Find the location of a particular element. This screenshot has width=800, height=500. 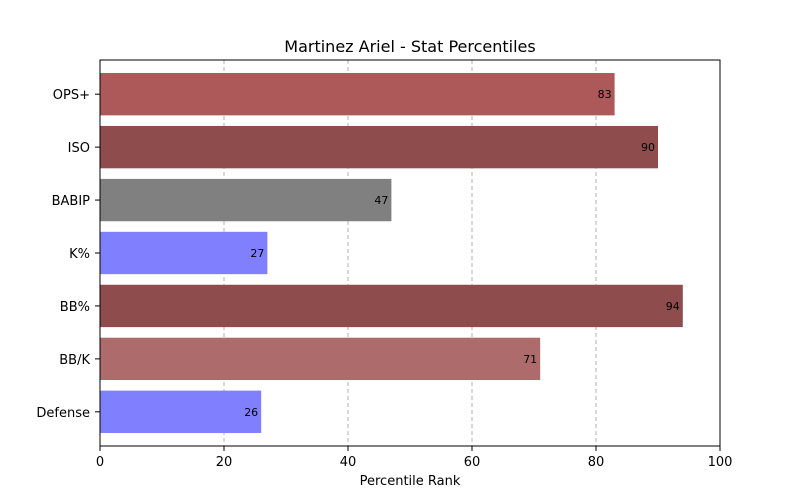

bar-value-label: 94 is located at coordinates (673, 306).